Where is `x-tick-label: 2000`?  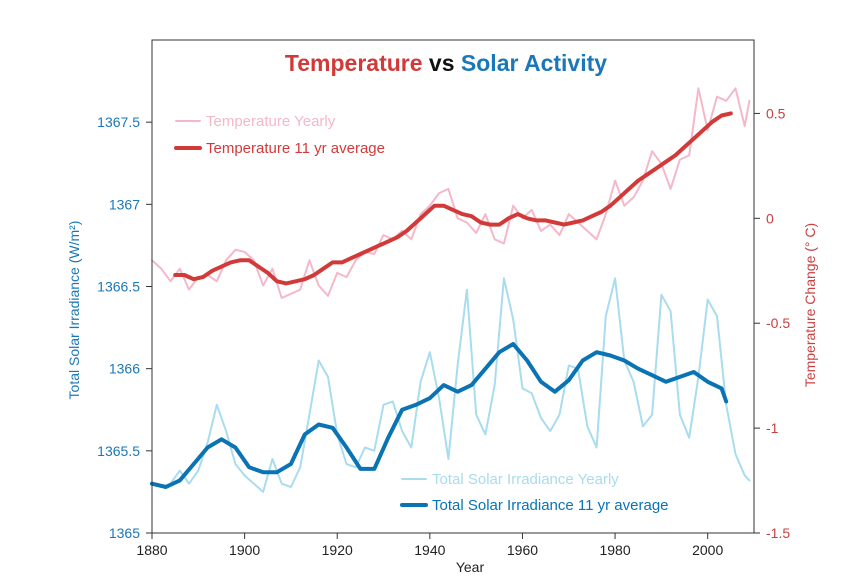 x-tick-label: 2000 is located at coordinates (707, 550).